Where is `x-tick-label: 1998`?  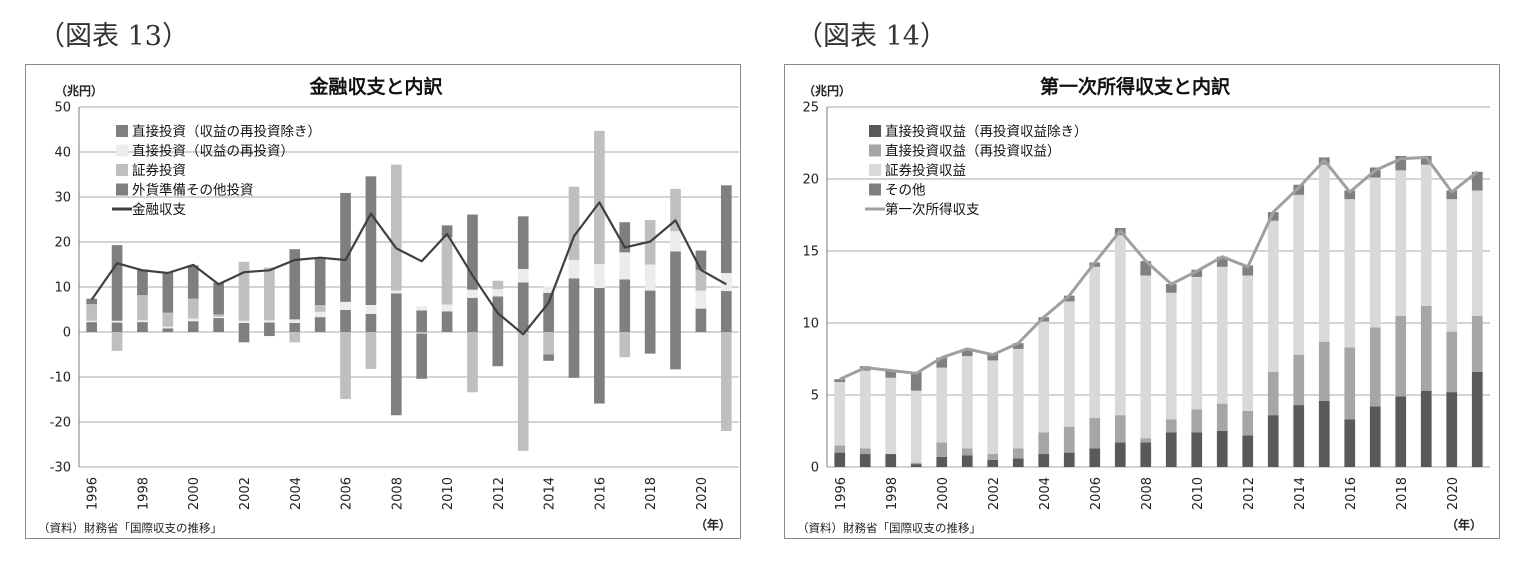
x-tick-label: 1998 is located at coordinates (892, 493).